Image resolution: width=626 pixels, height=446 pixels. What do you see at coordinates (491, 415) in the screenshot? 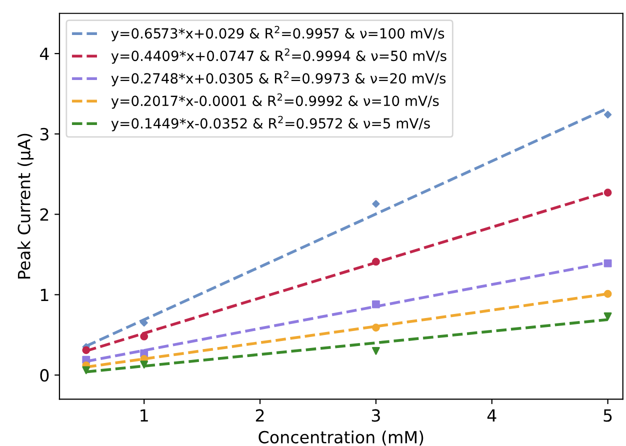
I see `x-tick-label: 4` at bounding box center [491, 415].